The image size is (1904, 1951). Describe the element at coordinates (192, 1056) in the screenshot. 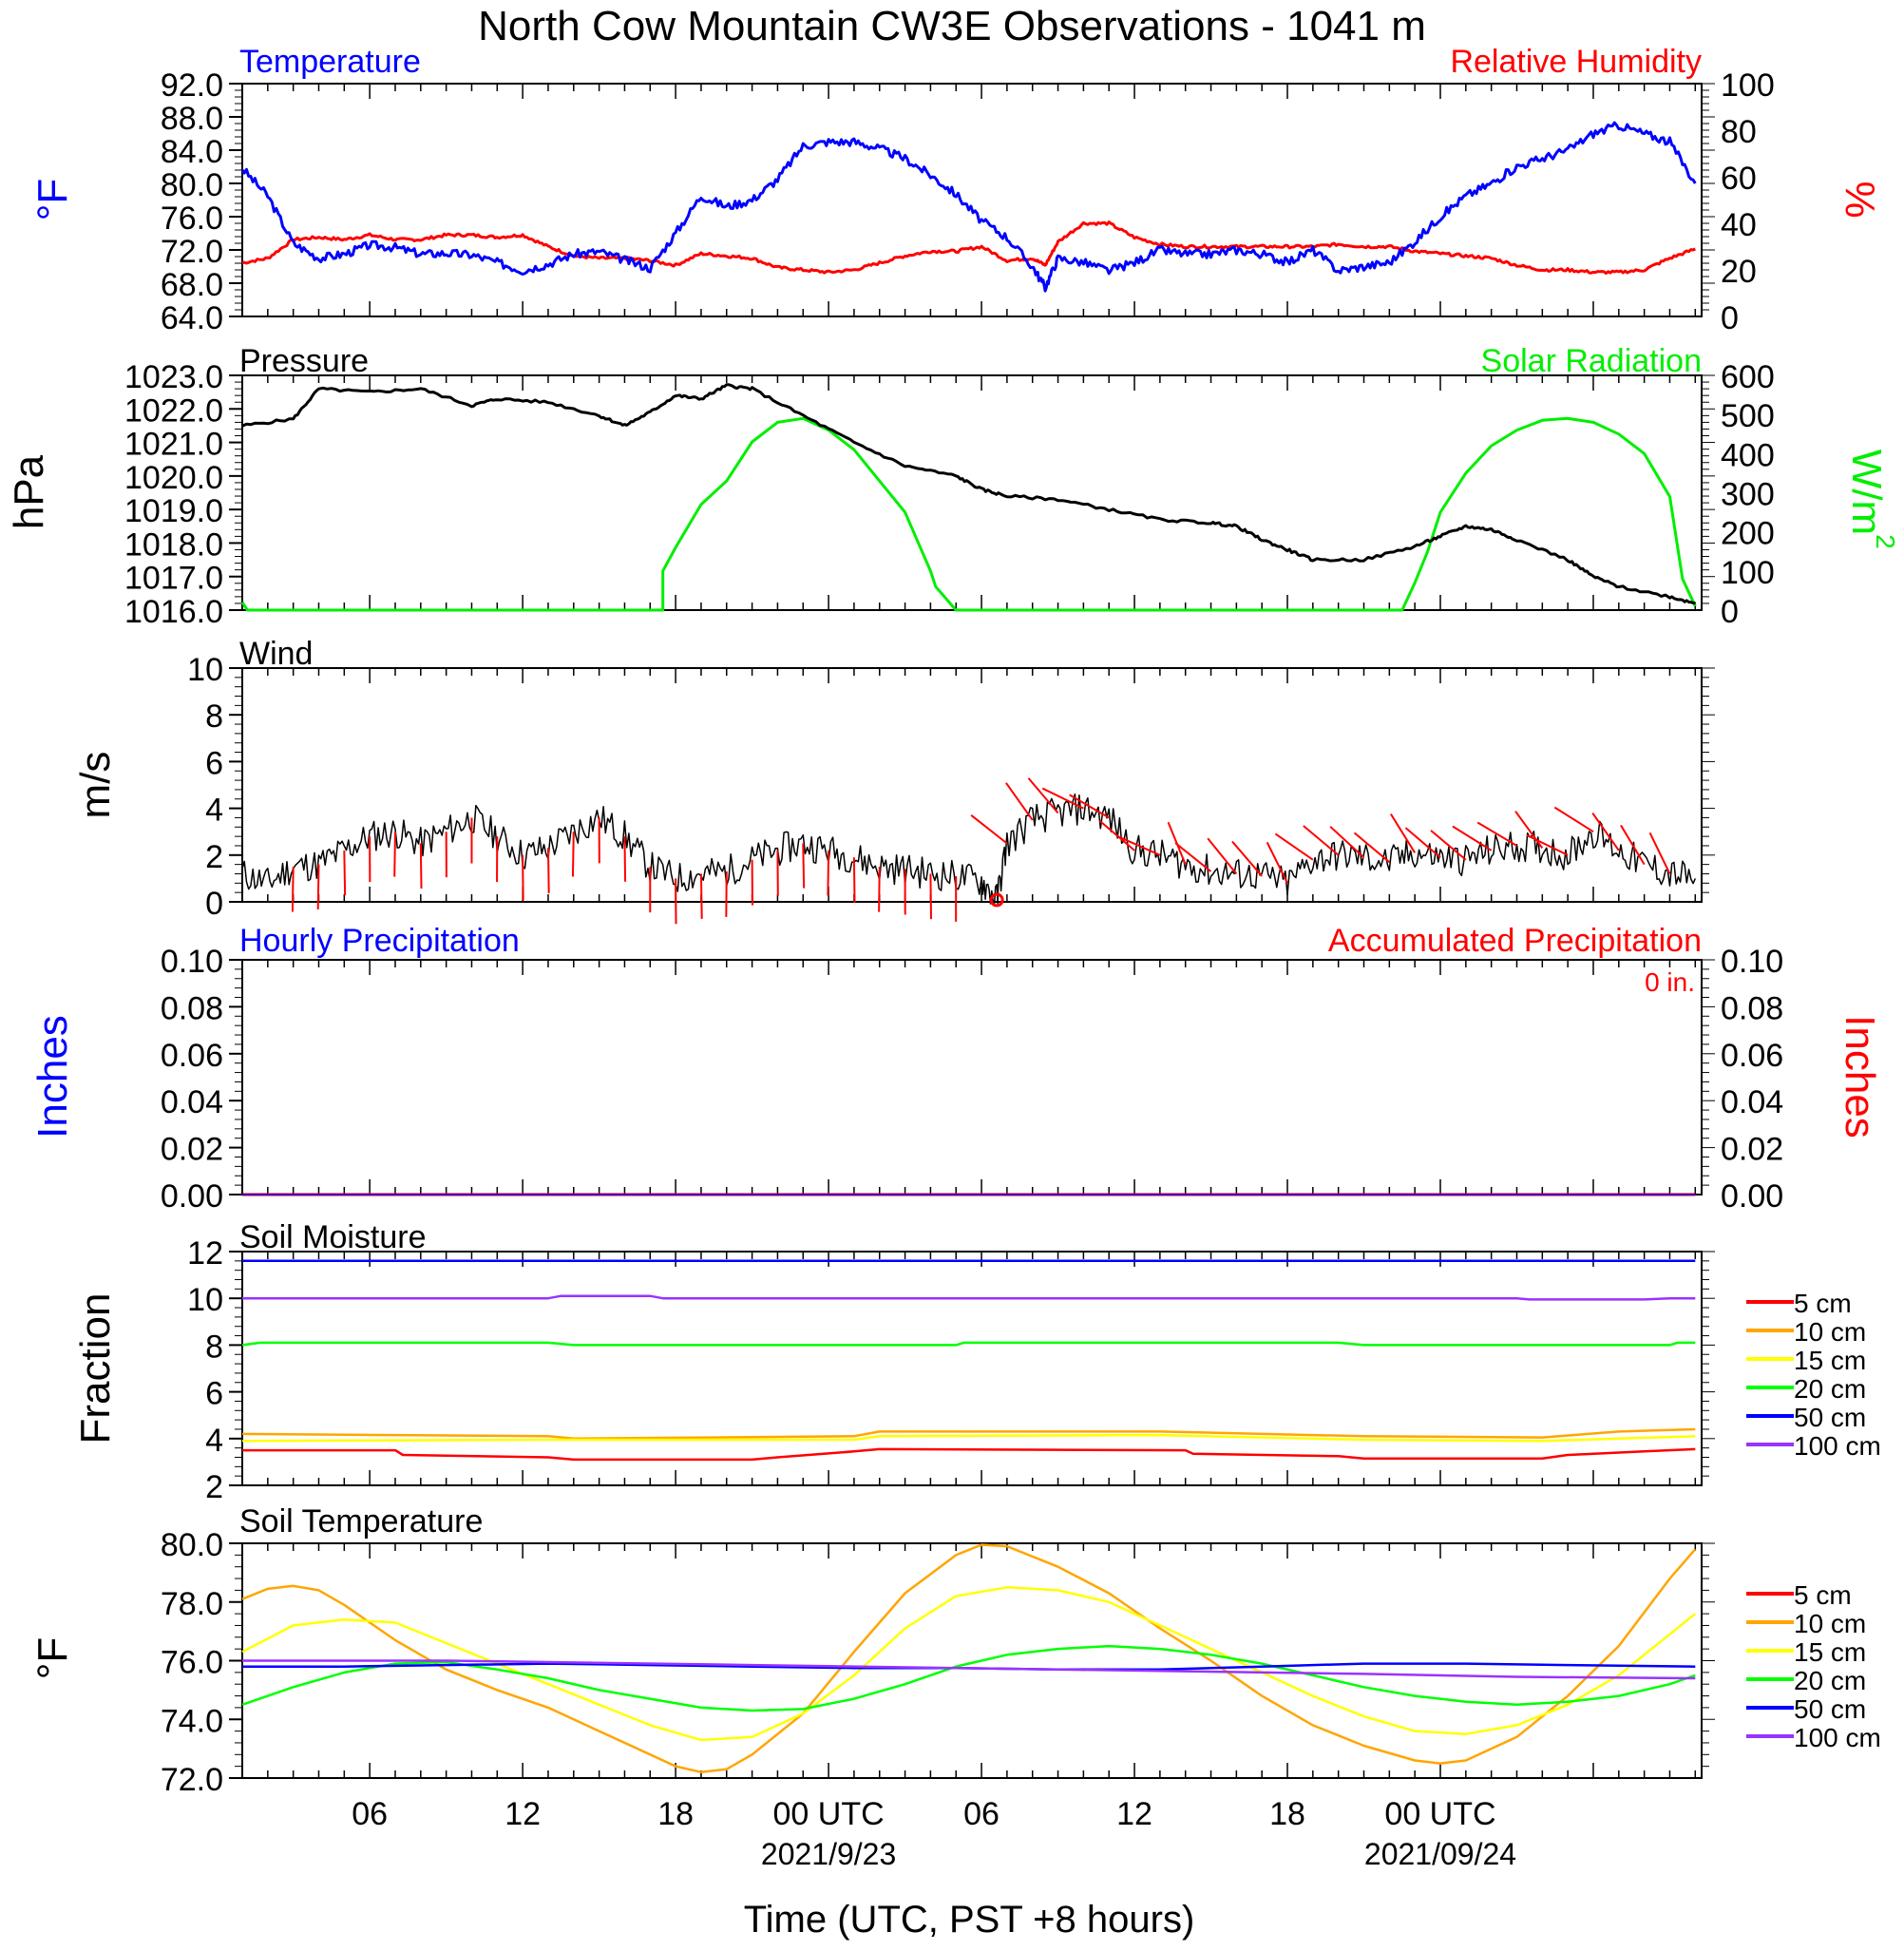

I see `precip-y-label-left: 0.06` at that location.